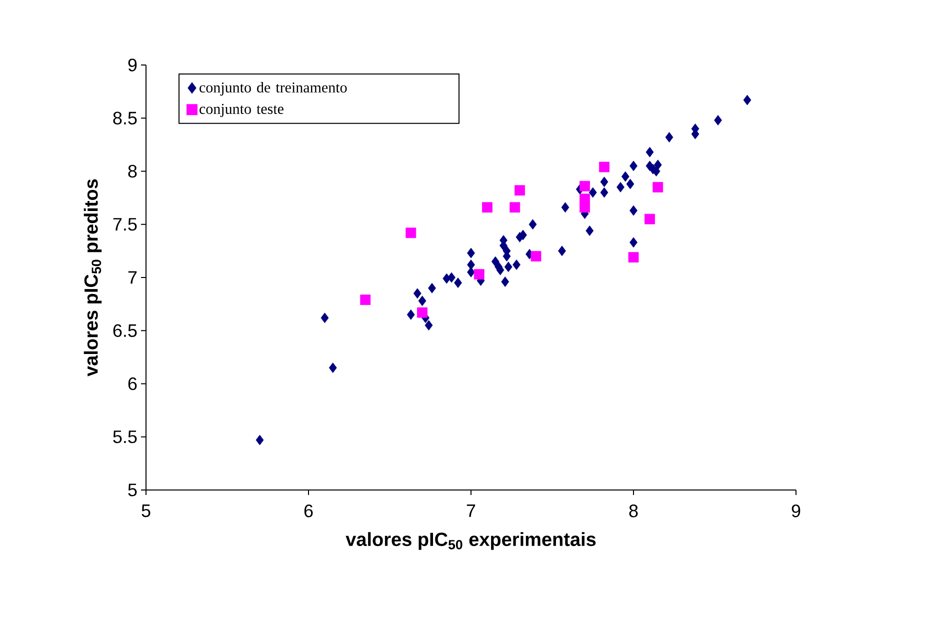 This screenshot has width=938, height=629. I want to click on y-tick-label: 7, so click(132, 277).